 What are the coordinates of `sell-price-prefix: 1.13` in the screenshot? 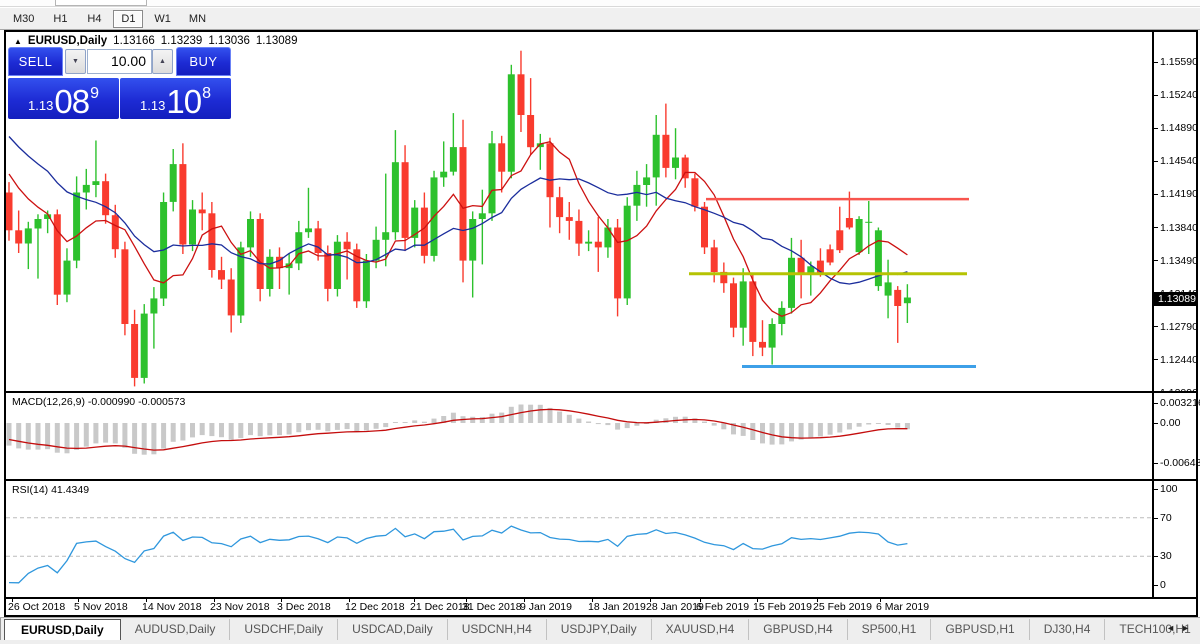 It's located at (41, 105).